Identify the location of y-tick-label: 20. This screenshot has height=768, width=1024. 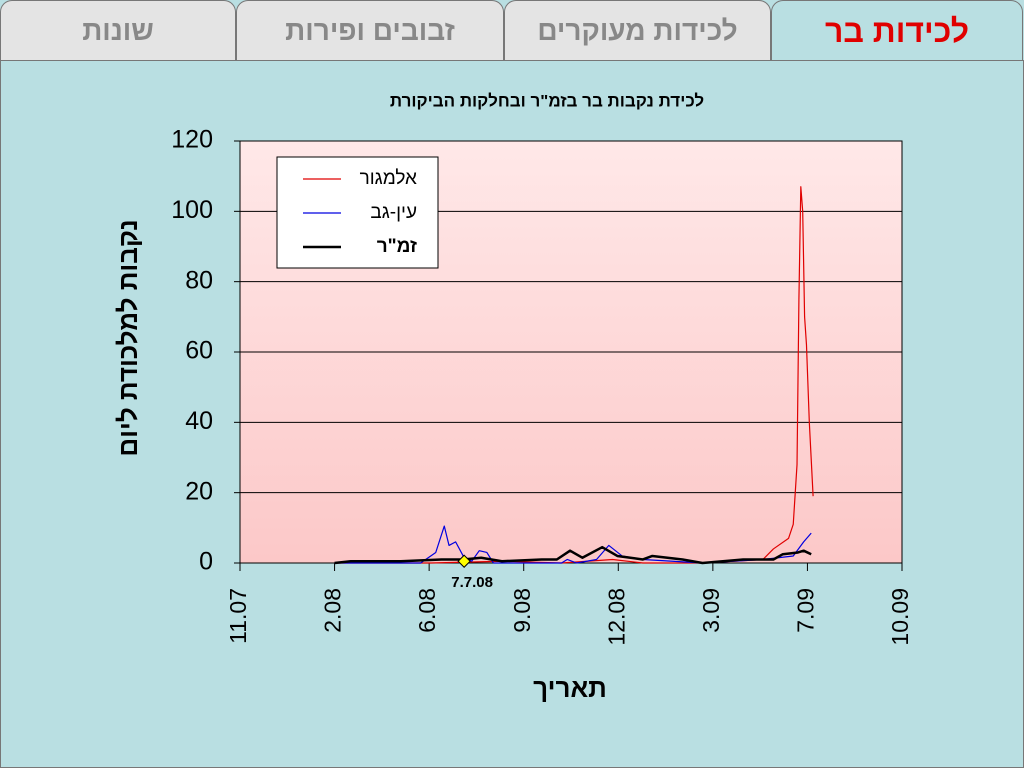
(199, 491).